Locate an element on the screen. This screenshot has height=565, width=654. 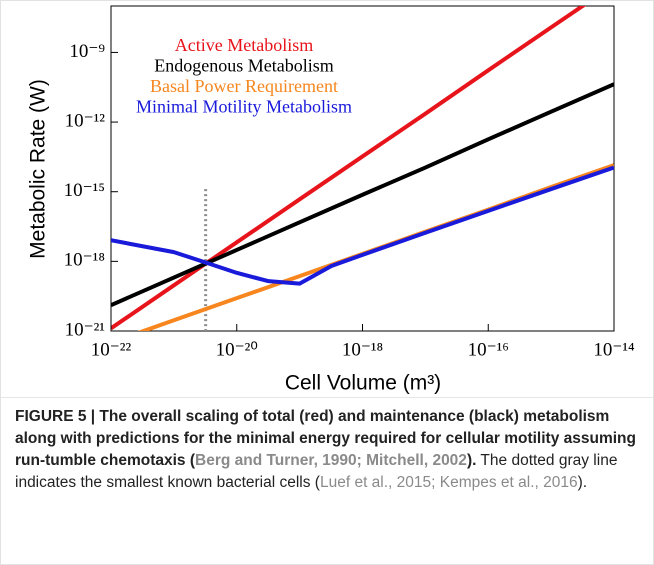
x-tick-label: 10⁻²⁰ is located at coordinates (237, 349).